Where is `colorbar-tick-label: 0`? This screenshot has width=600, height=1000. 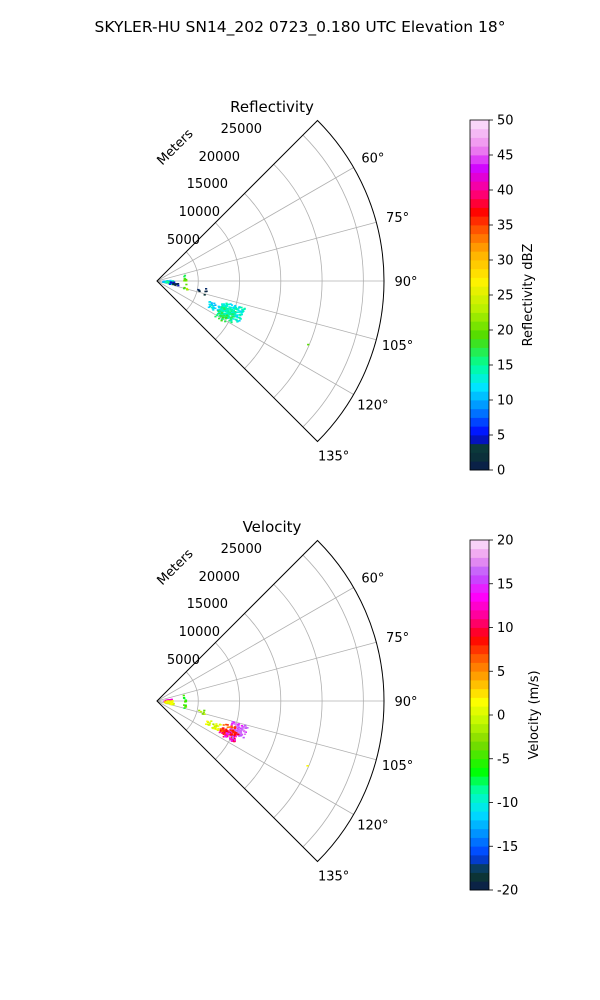 colorbar-tick-label: 0 is located at coordinates (501, 716).